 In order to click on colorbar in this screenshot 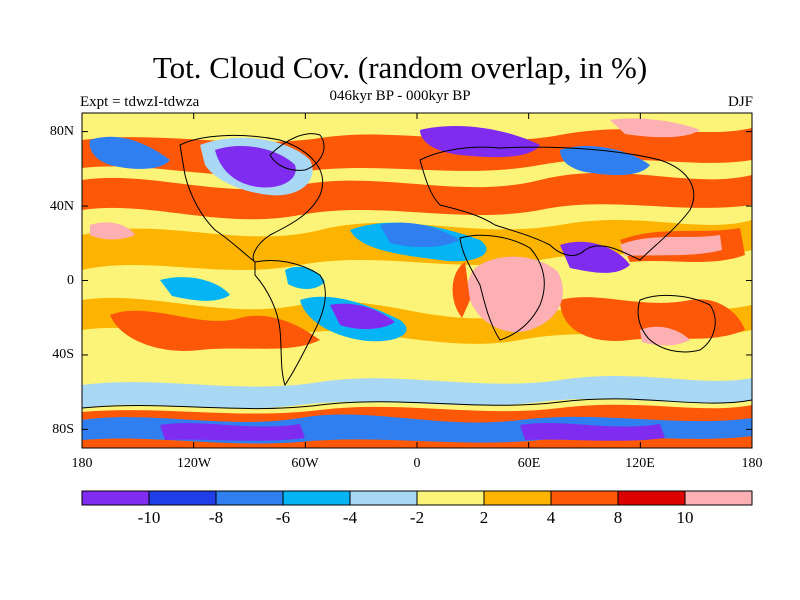, I will do `click(417, 498)`.